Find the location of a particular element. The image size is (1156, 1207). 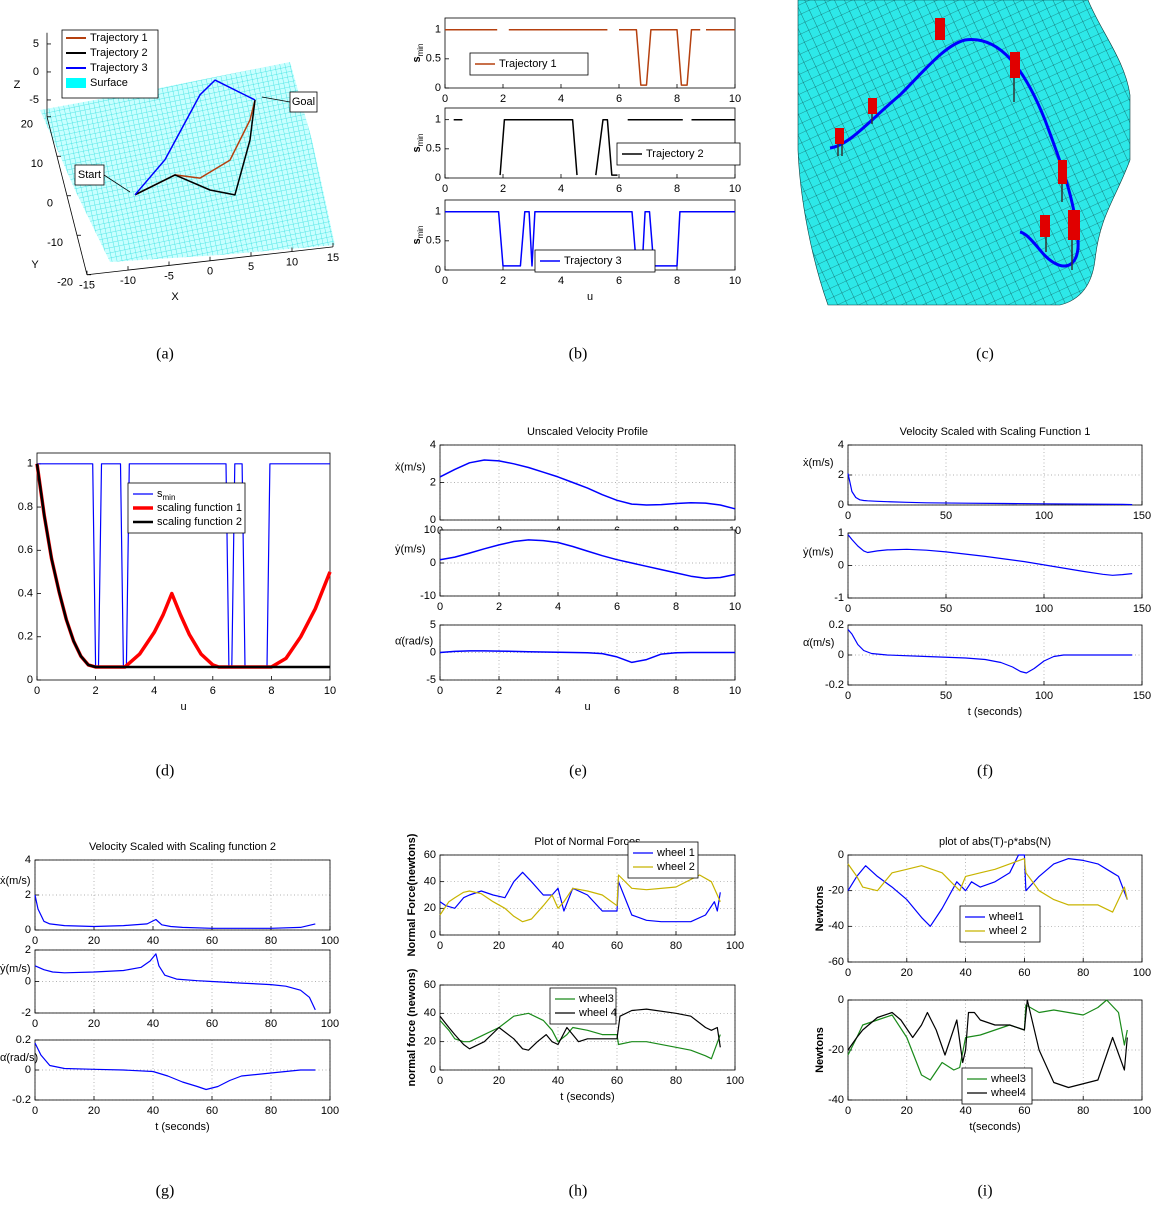

legend-text: Trajectory 3 is located at coordinates (593, 261).